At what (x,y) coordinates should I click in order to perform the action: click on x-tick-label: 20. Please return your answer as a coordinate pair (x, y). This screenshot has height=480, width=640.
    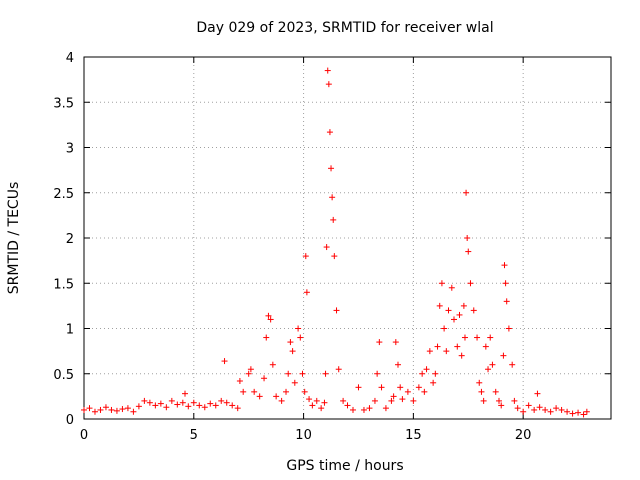
    Looking at the image, I should click on (523, 435).